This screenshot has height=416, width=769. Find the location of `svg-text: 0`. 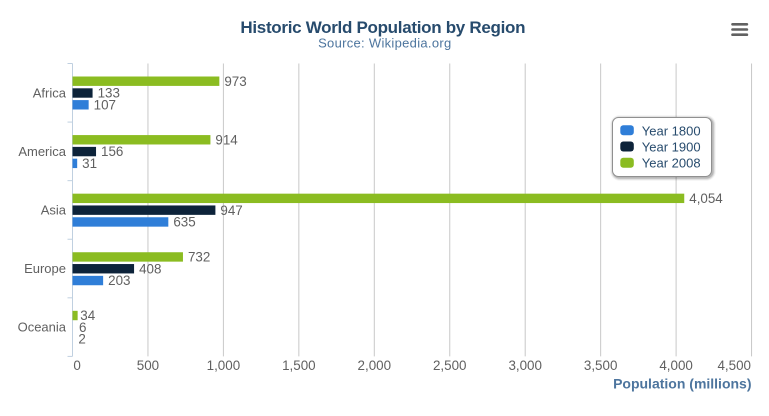

svg-text: 0 is located at coordinates (76, 365).